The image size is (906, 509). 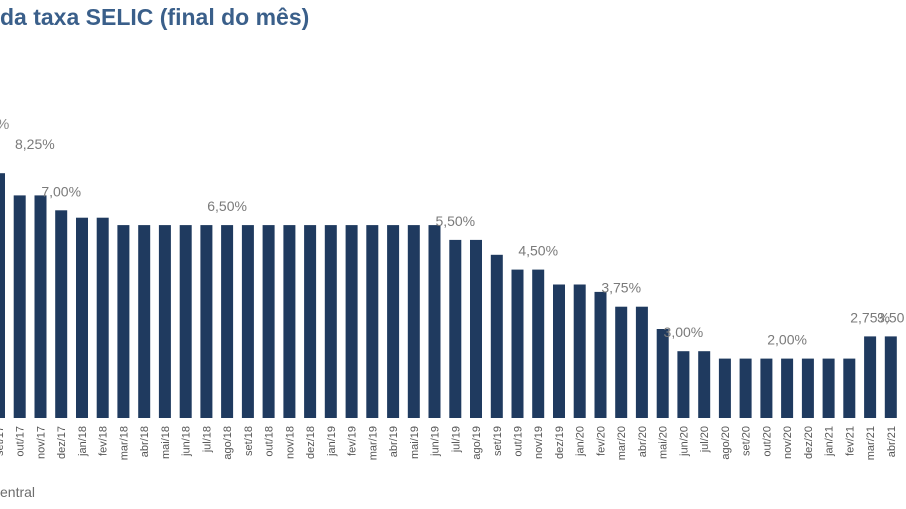 What do you see at coordinates (890, 317) in the screenshot?
I see `data-label: 3,50` at bounding box center [890, 317].